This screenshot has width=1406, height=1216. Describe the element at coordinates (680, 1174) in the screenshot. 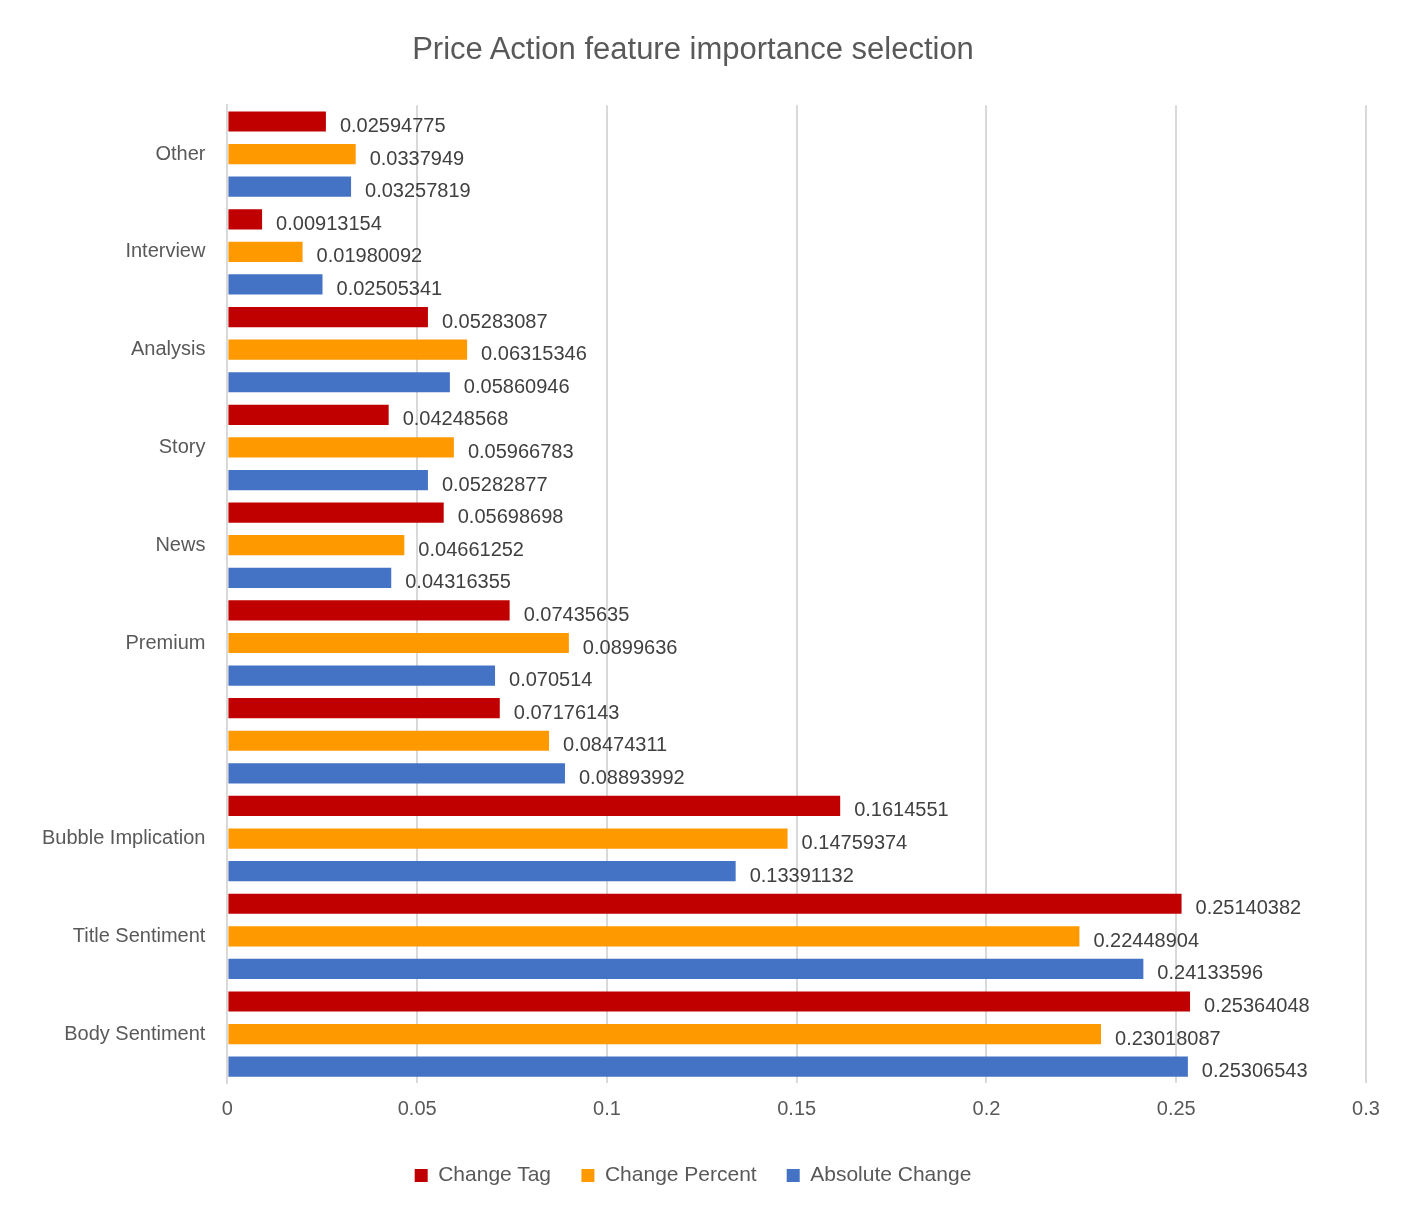

I see `legend-label: Change Percent` at that location.